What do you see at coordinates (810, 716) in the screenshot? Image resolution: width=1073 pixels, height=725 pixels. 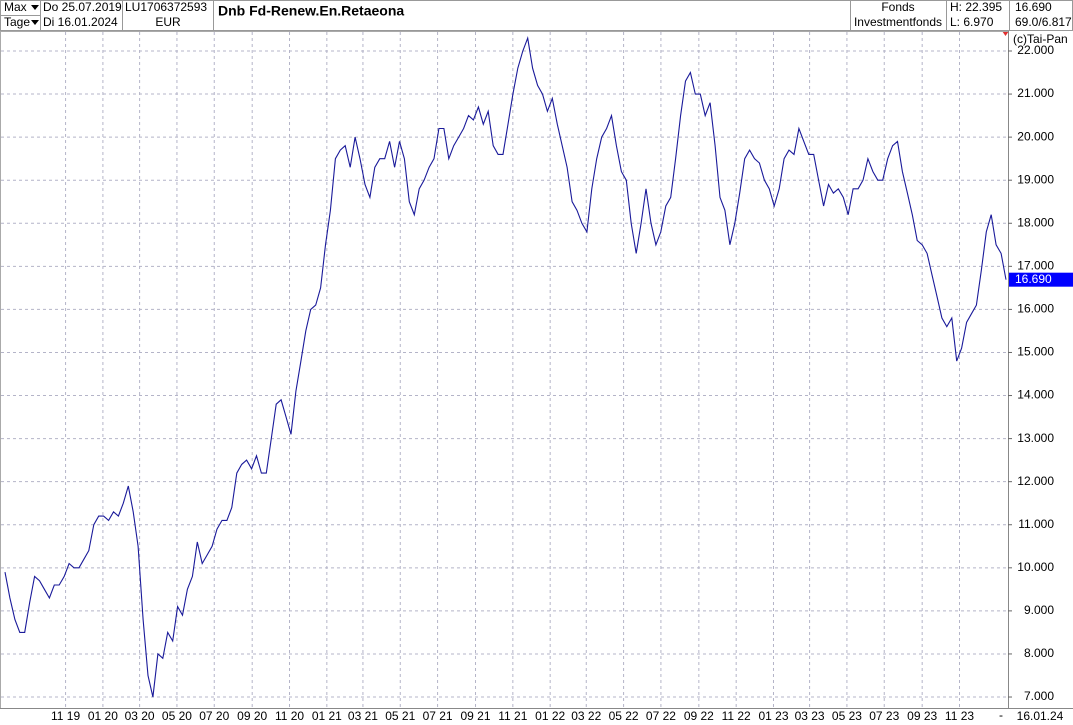 I see `x-tick-label: 03 23` at bounding box center [810, 716].